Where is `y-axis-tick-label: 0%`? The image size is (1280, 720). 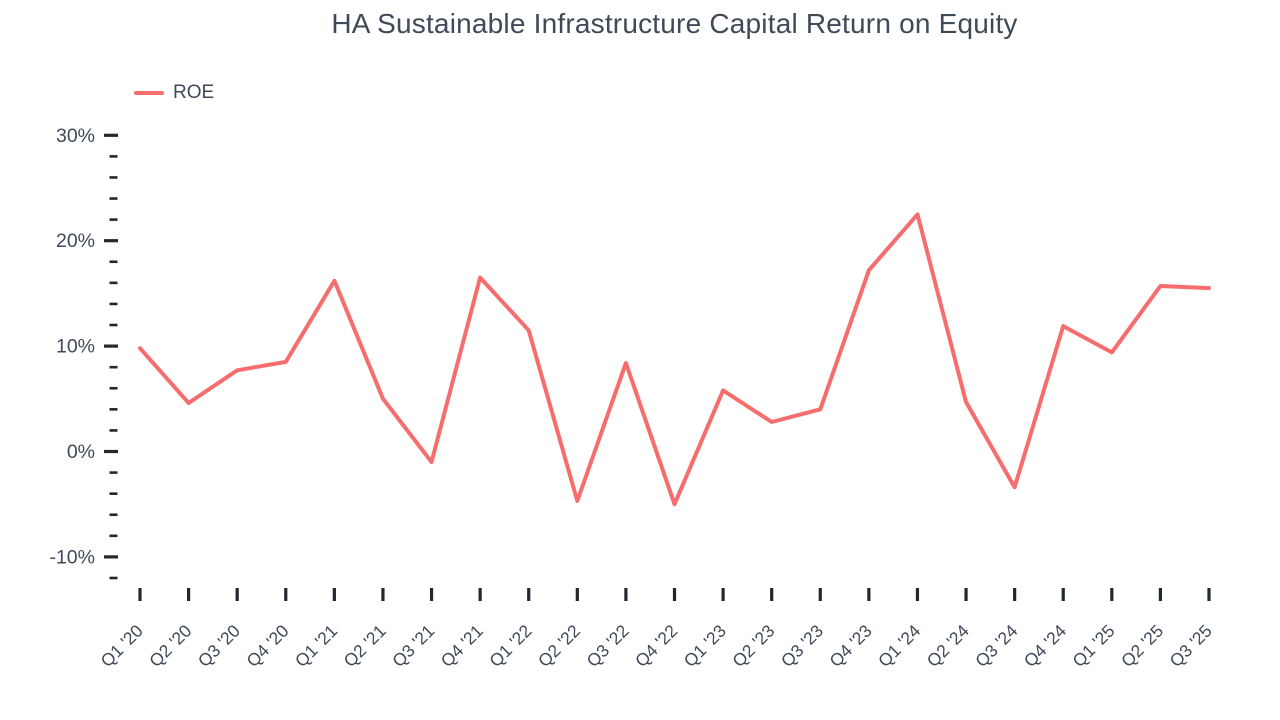 y-axis-tick-label: 0% is located at coordinates (81, 452).